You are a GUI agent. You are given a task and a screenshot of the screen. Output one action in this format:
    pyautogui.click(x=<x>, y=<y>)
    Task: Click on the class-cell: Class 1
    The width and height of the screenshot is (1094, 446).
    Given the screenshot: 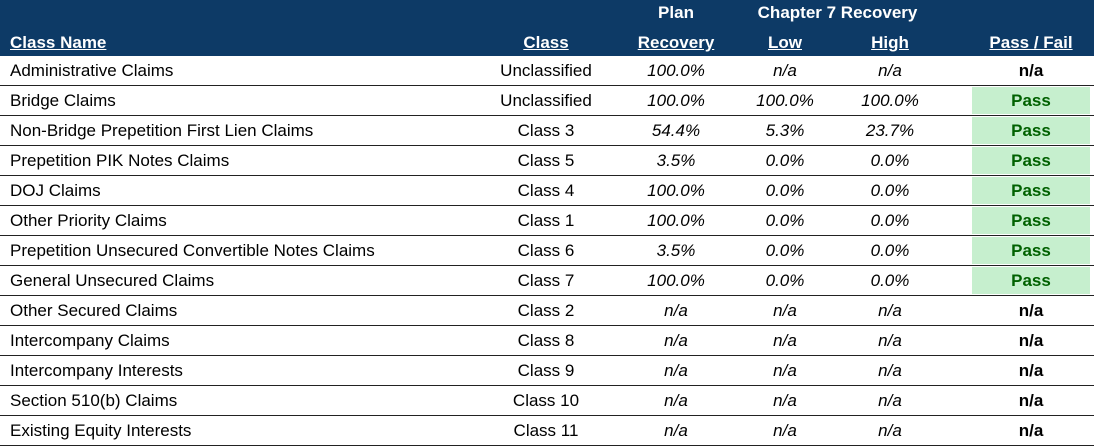 What is the action you would take?
    pyautogui.click(x=546, y=220)
    